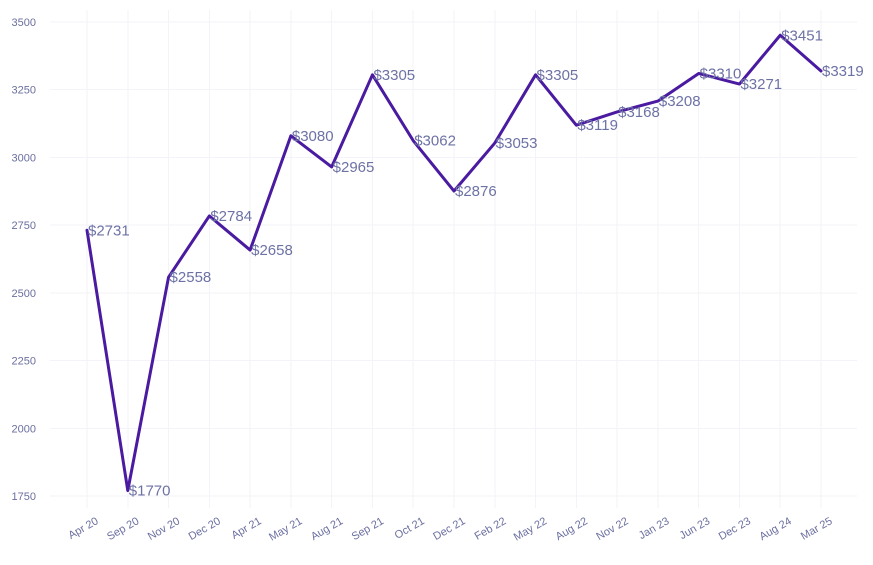 The height and width of the screenshot is (565, 873). What do you see at coordinates (530, 529) in the screenshot?
I see `x-tick-label: May 22` at bounding box center [530, 529].